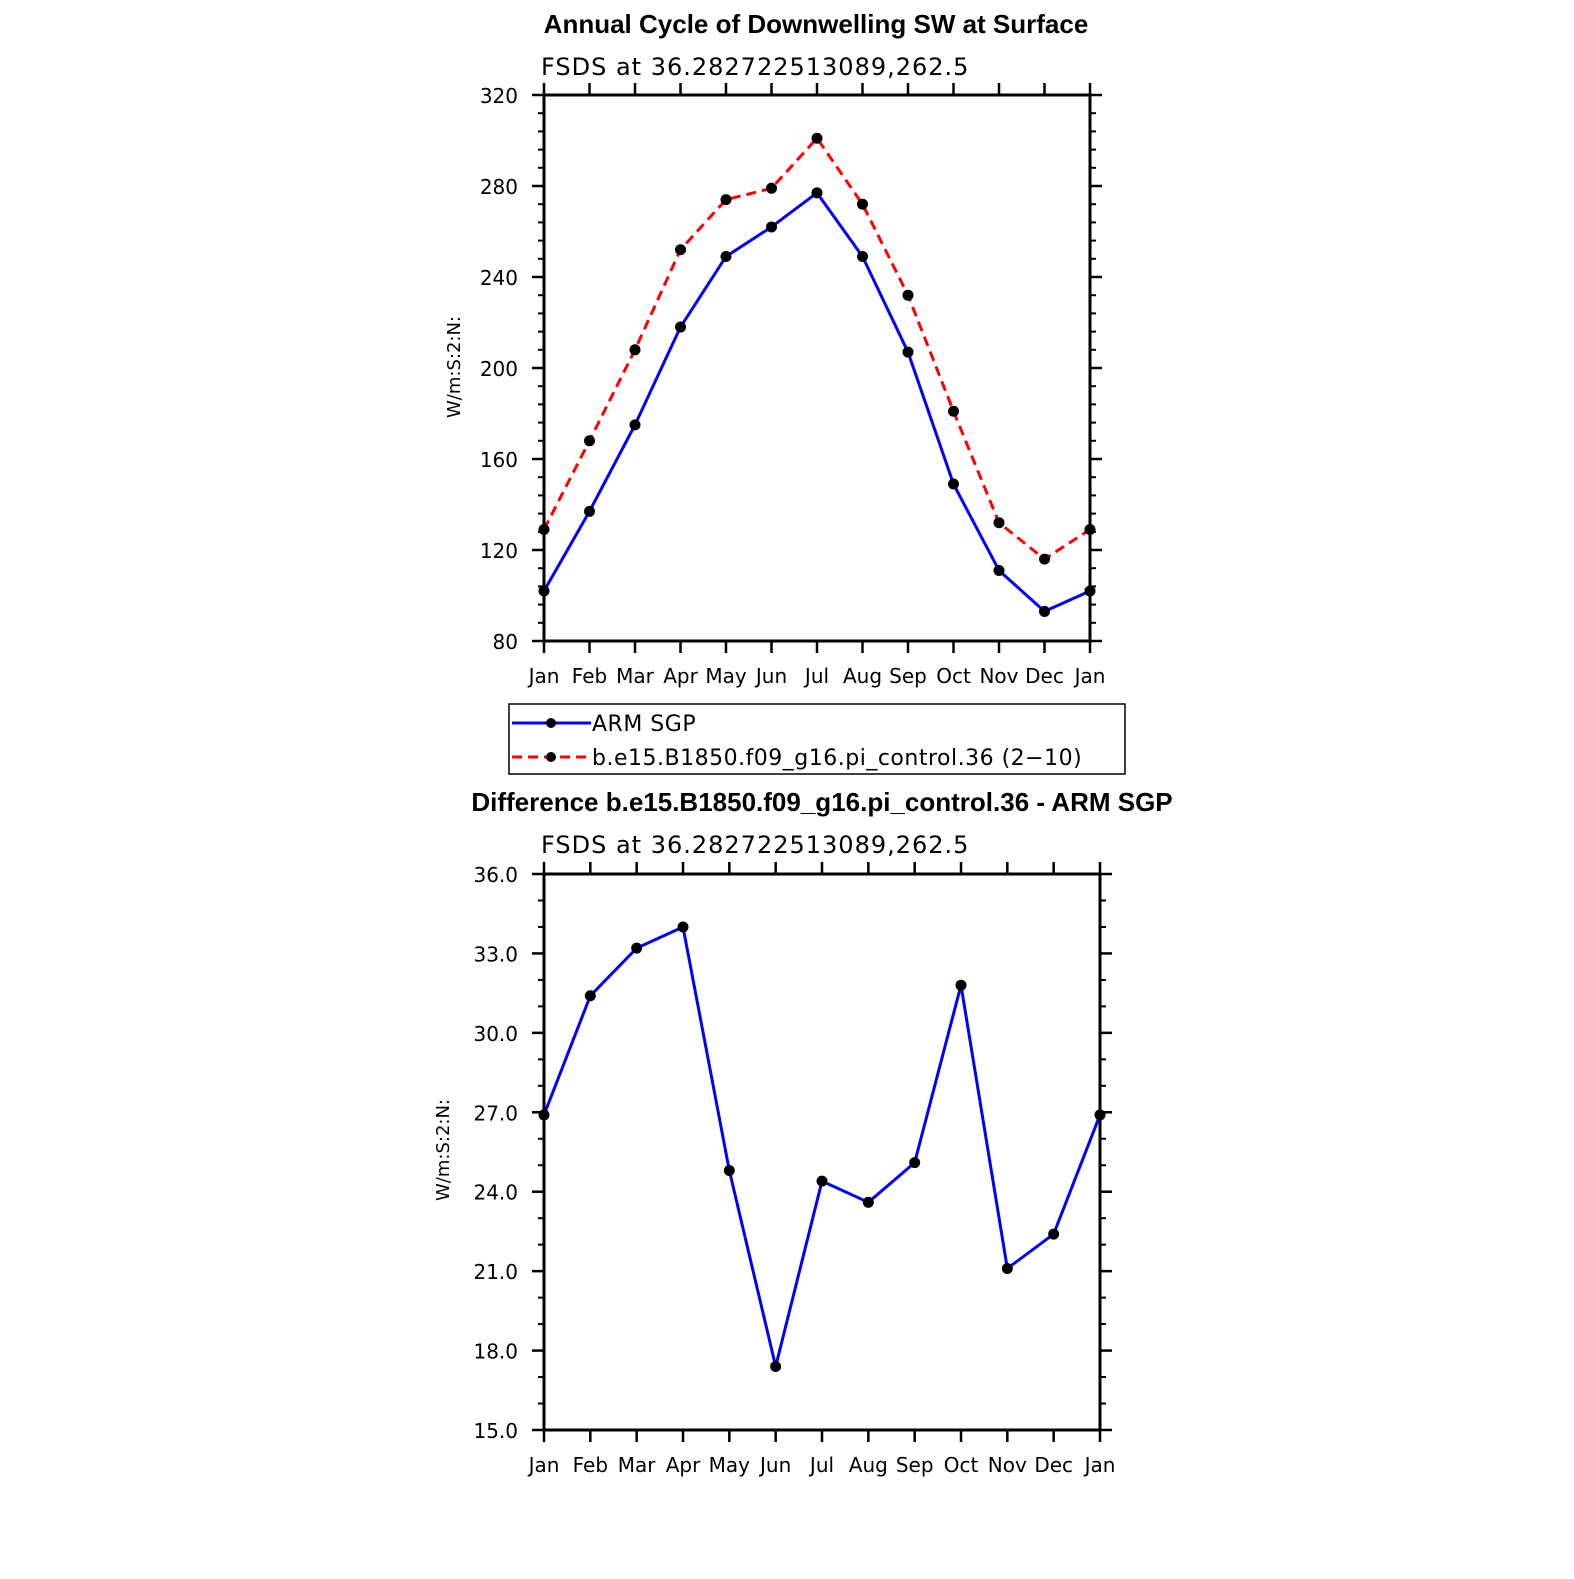 Image resolution: width=1574 pixels, height=1579 pixels. What do you see at coordinates (495, 1272) in the screenshot?
I see `y-tick-label: 21.0` at bounding box center [495, 1272].